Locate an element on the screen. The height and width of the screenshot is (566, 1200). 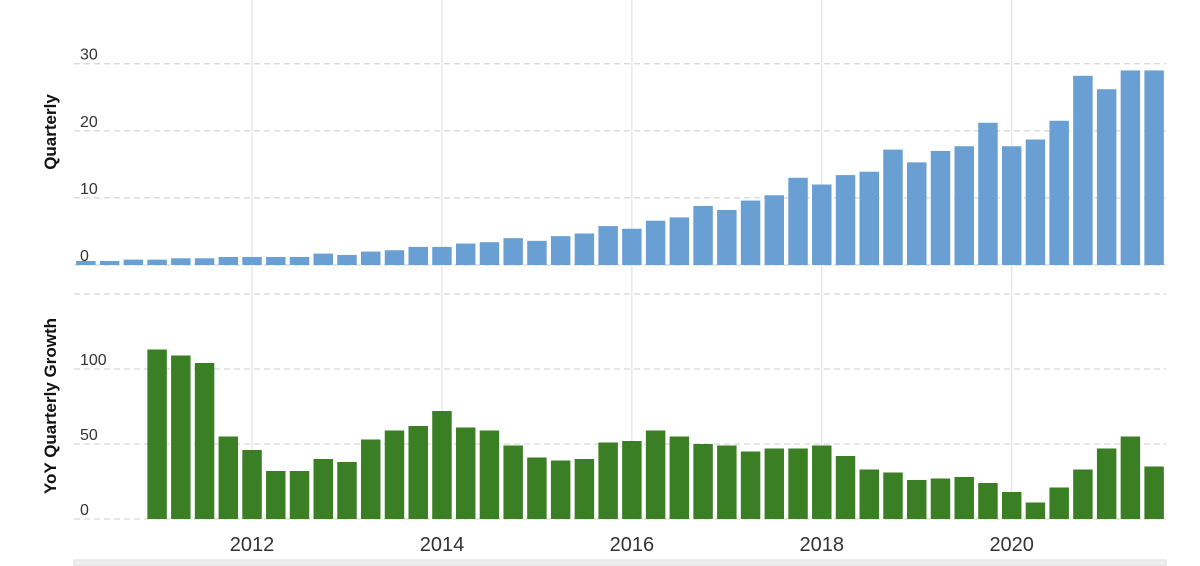
y-axis-label: YoY Quarterly Growth is located at coordinates (50, 406).